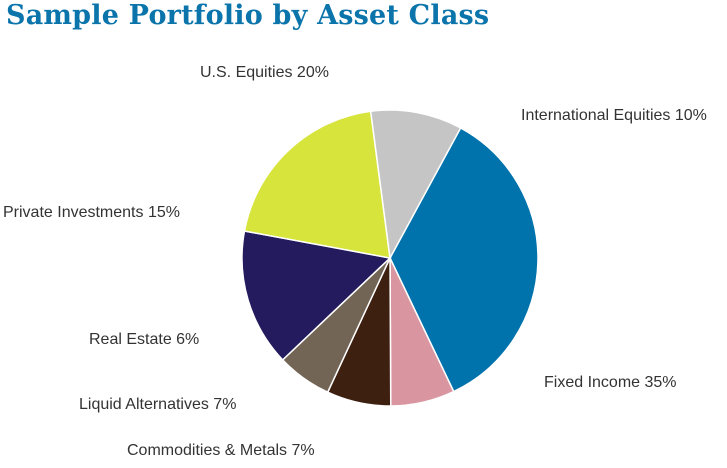 The height and width of the screenshot is (468, 727). What do you see at coordinates (221, 450) in the screenshot?
I see `pie-slice-label-1: Commodities & Metals 7%` at bounding box center [221, 450].